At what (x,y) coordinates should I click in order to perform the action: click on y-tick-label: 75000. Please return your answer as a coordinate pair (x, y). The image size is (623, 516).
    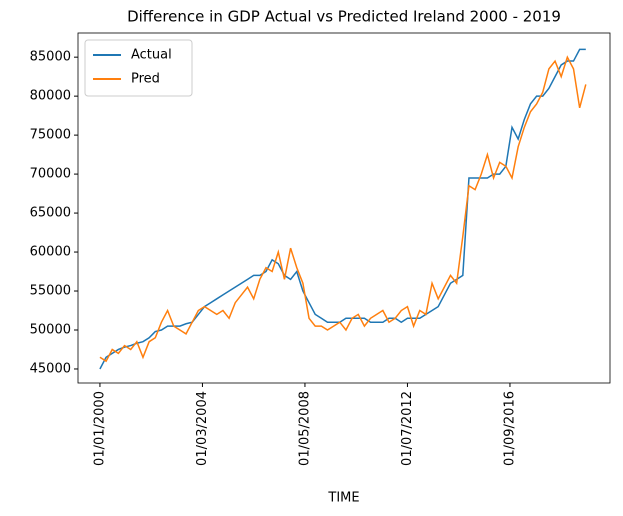
    Looking at the image, I should click on (50, 135).